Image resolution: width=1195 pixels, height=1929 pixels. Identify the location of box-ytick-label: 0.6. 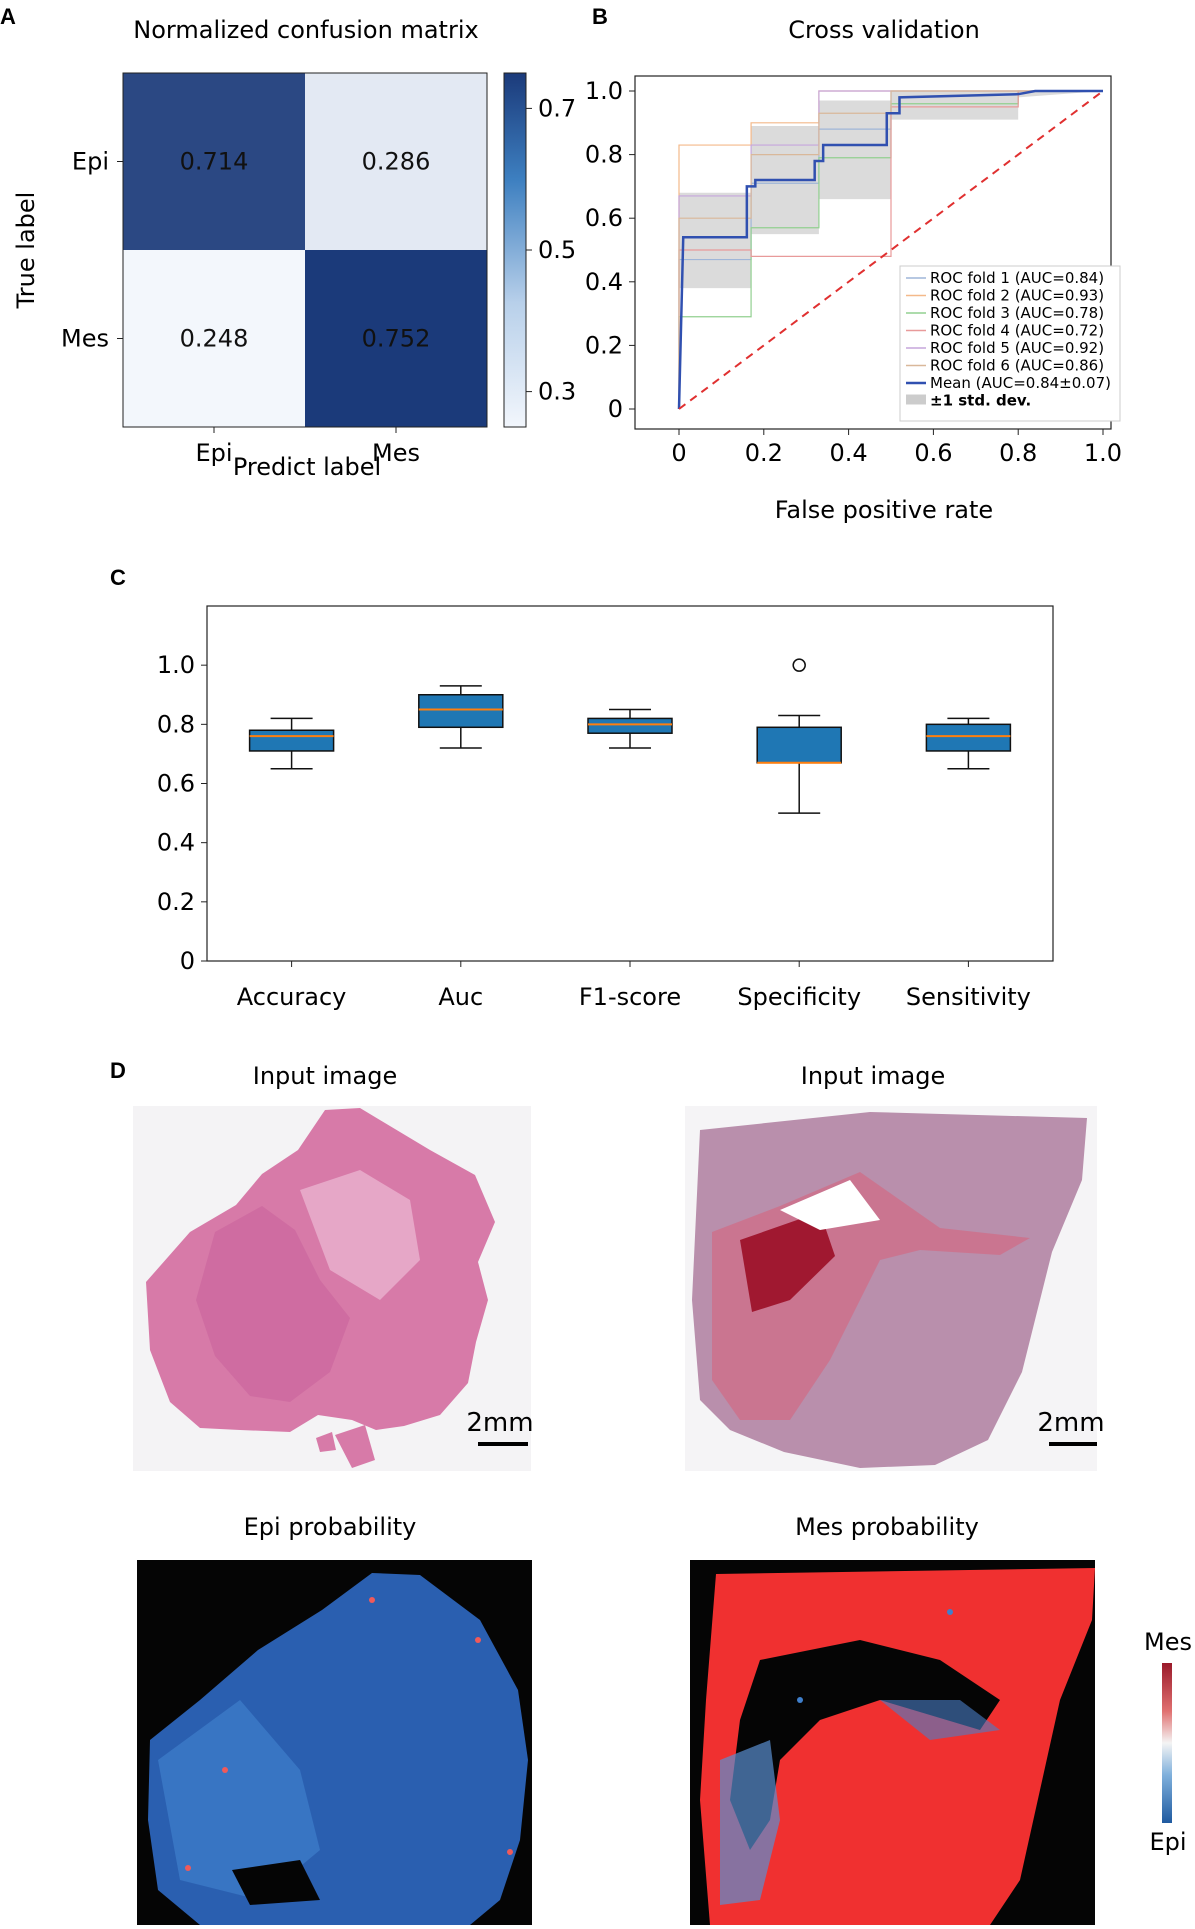
(176, 784).